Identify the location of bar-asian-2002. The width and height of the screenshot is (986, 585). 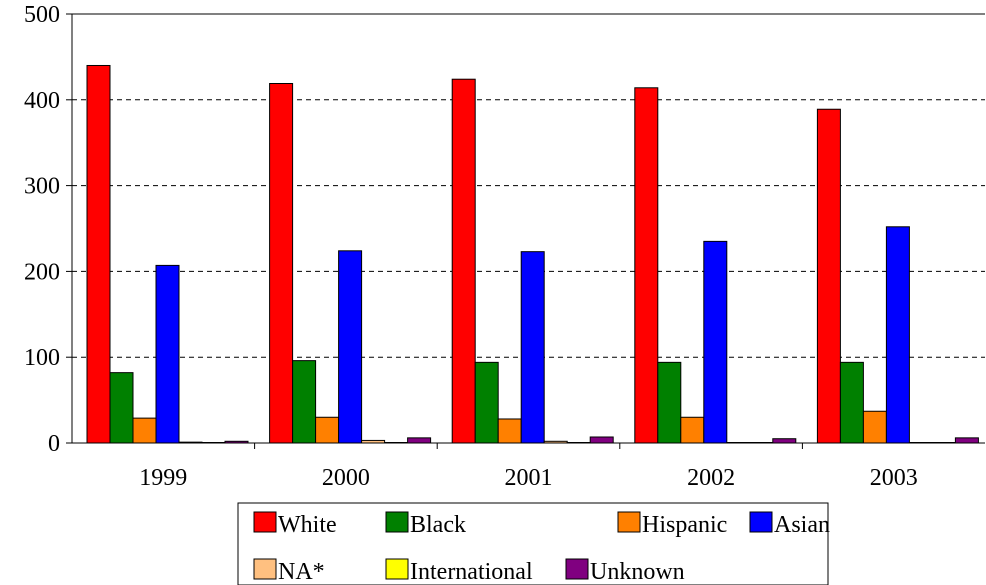
(715, 342).